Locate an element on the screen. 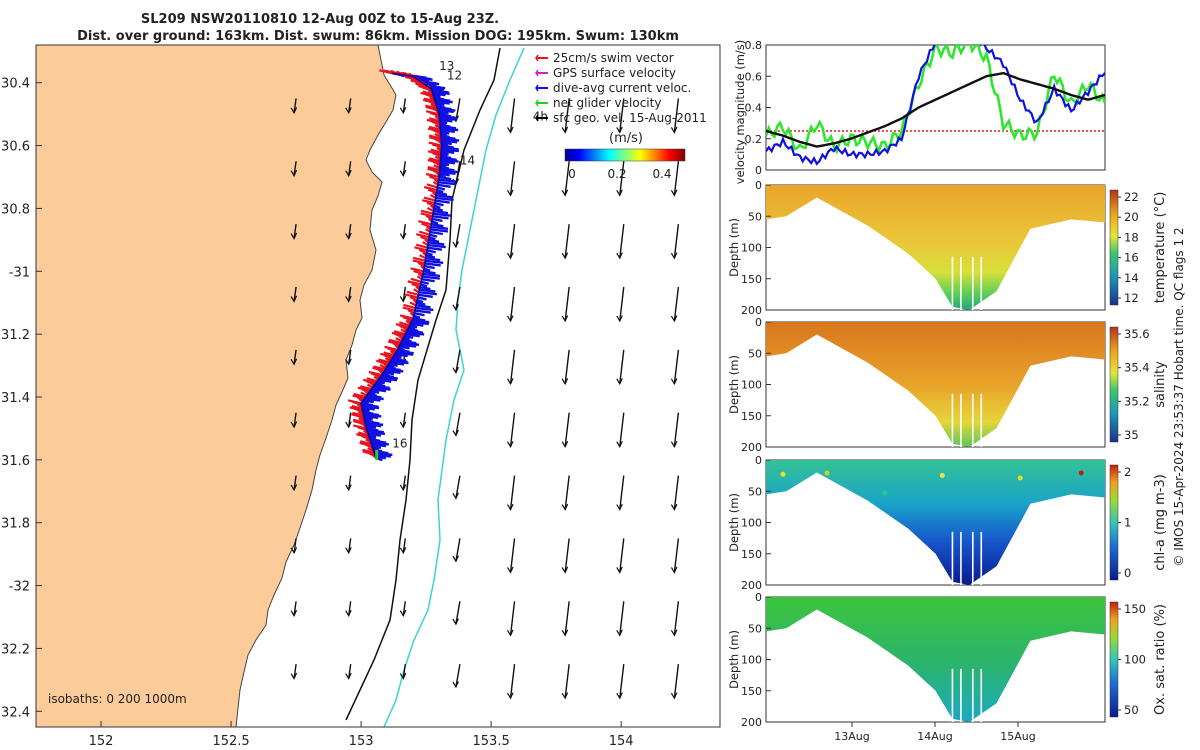 This screenshot has height=750, width=1200. isobath-label: isobaths: 0 200 1000m is located at coordinates (117, 699).